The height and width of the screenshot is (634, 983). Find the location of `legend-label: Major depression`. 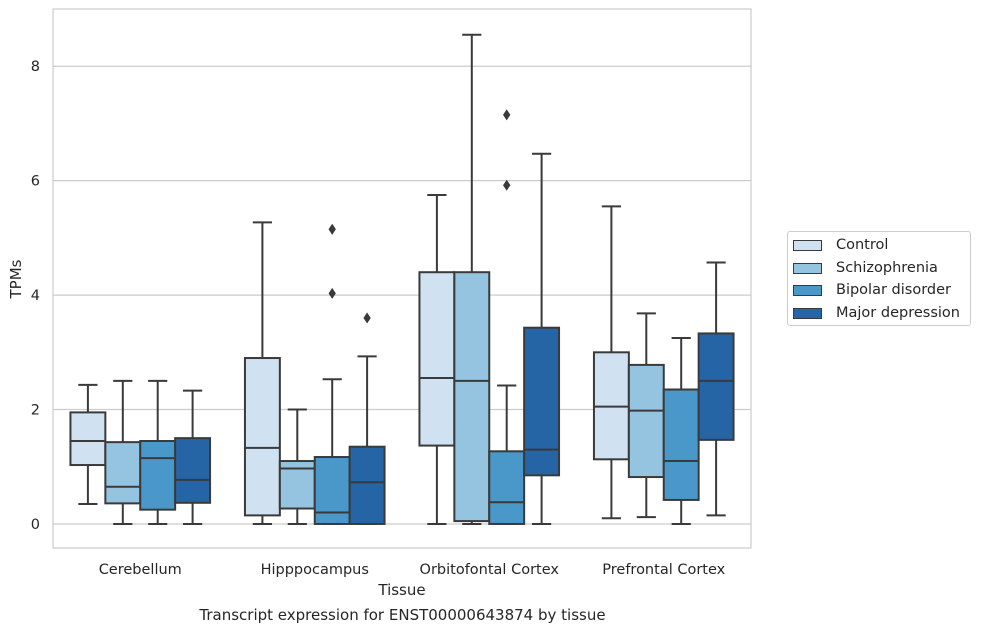

legend-label: Major depression is located at coordinates (898, 313).